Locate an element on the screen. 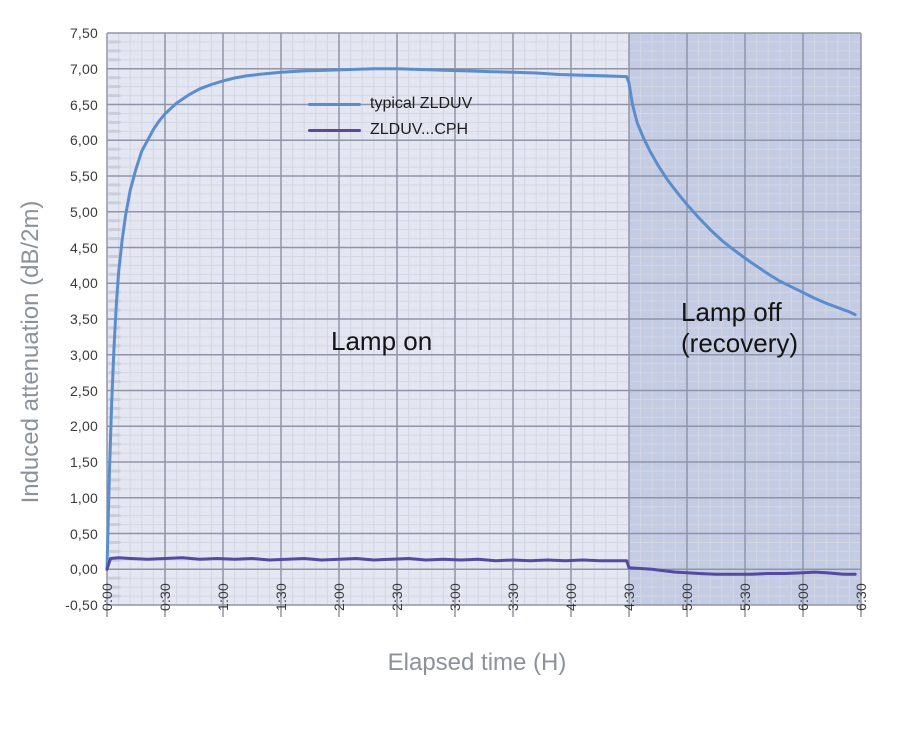  y-tick-label: 2,00 is located at coordinates (83, 426).